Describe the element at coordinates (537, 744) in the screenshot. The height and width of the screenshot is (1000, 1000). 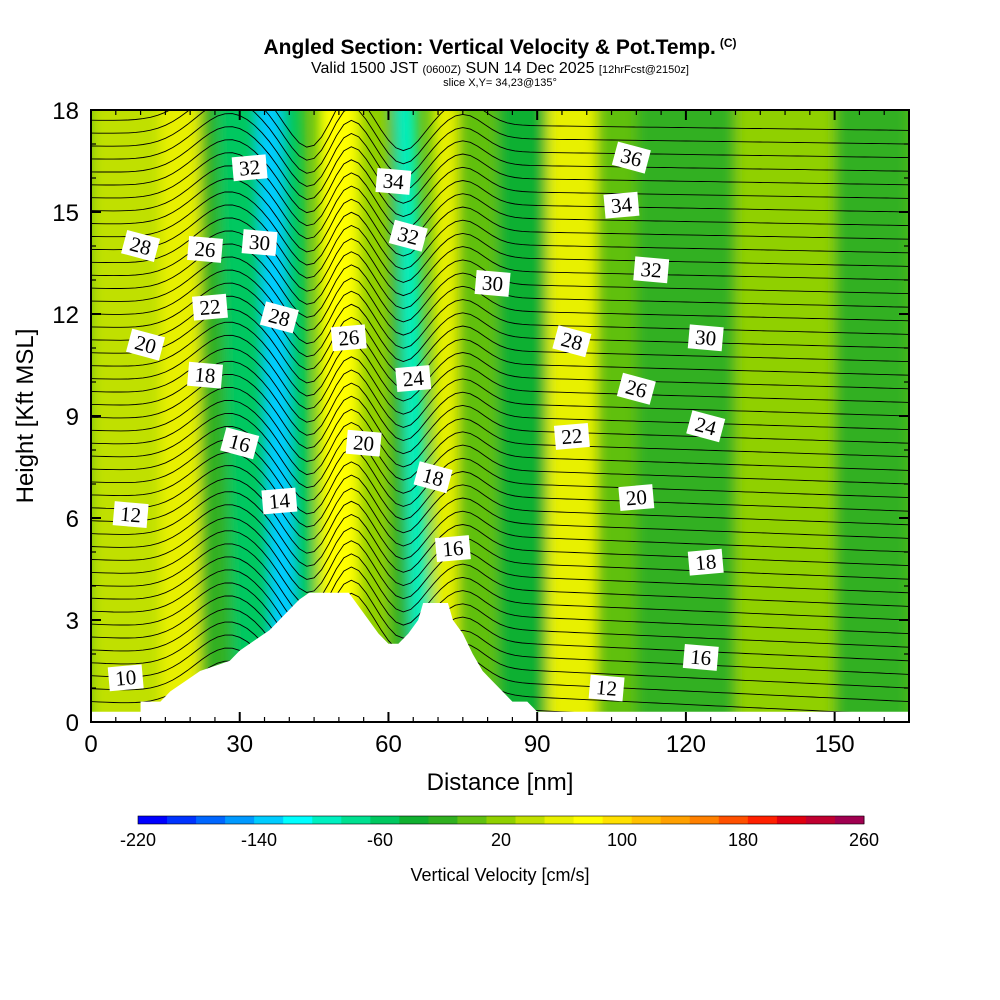
I see `x-tick-label-3: 90` at that location.